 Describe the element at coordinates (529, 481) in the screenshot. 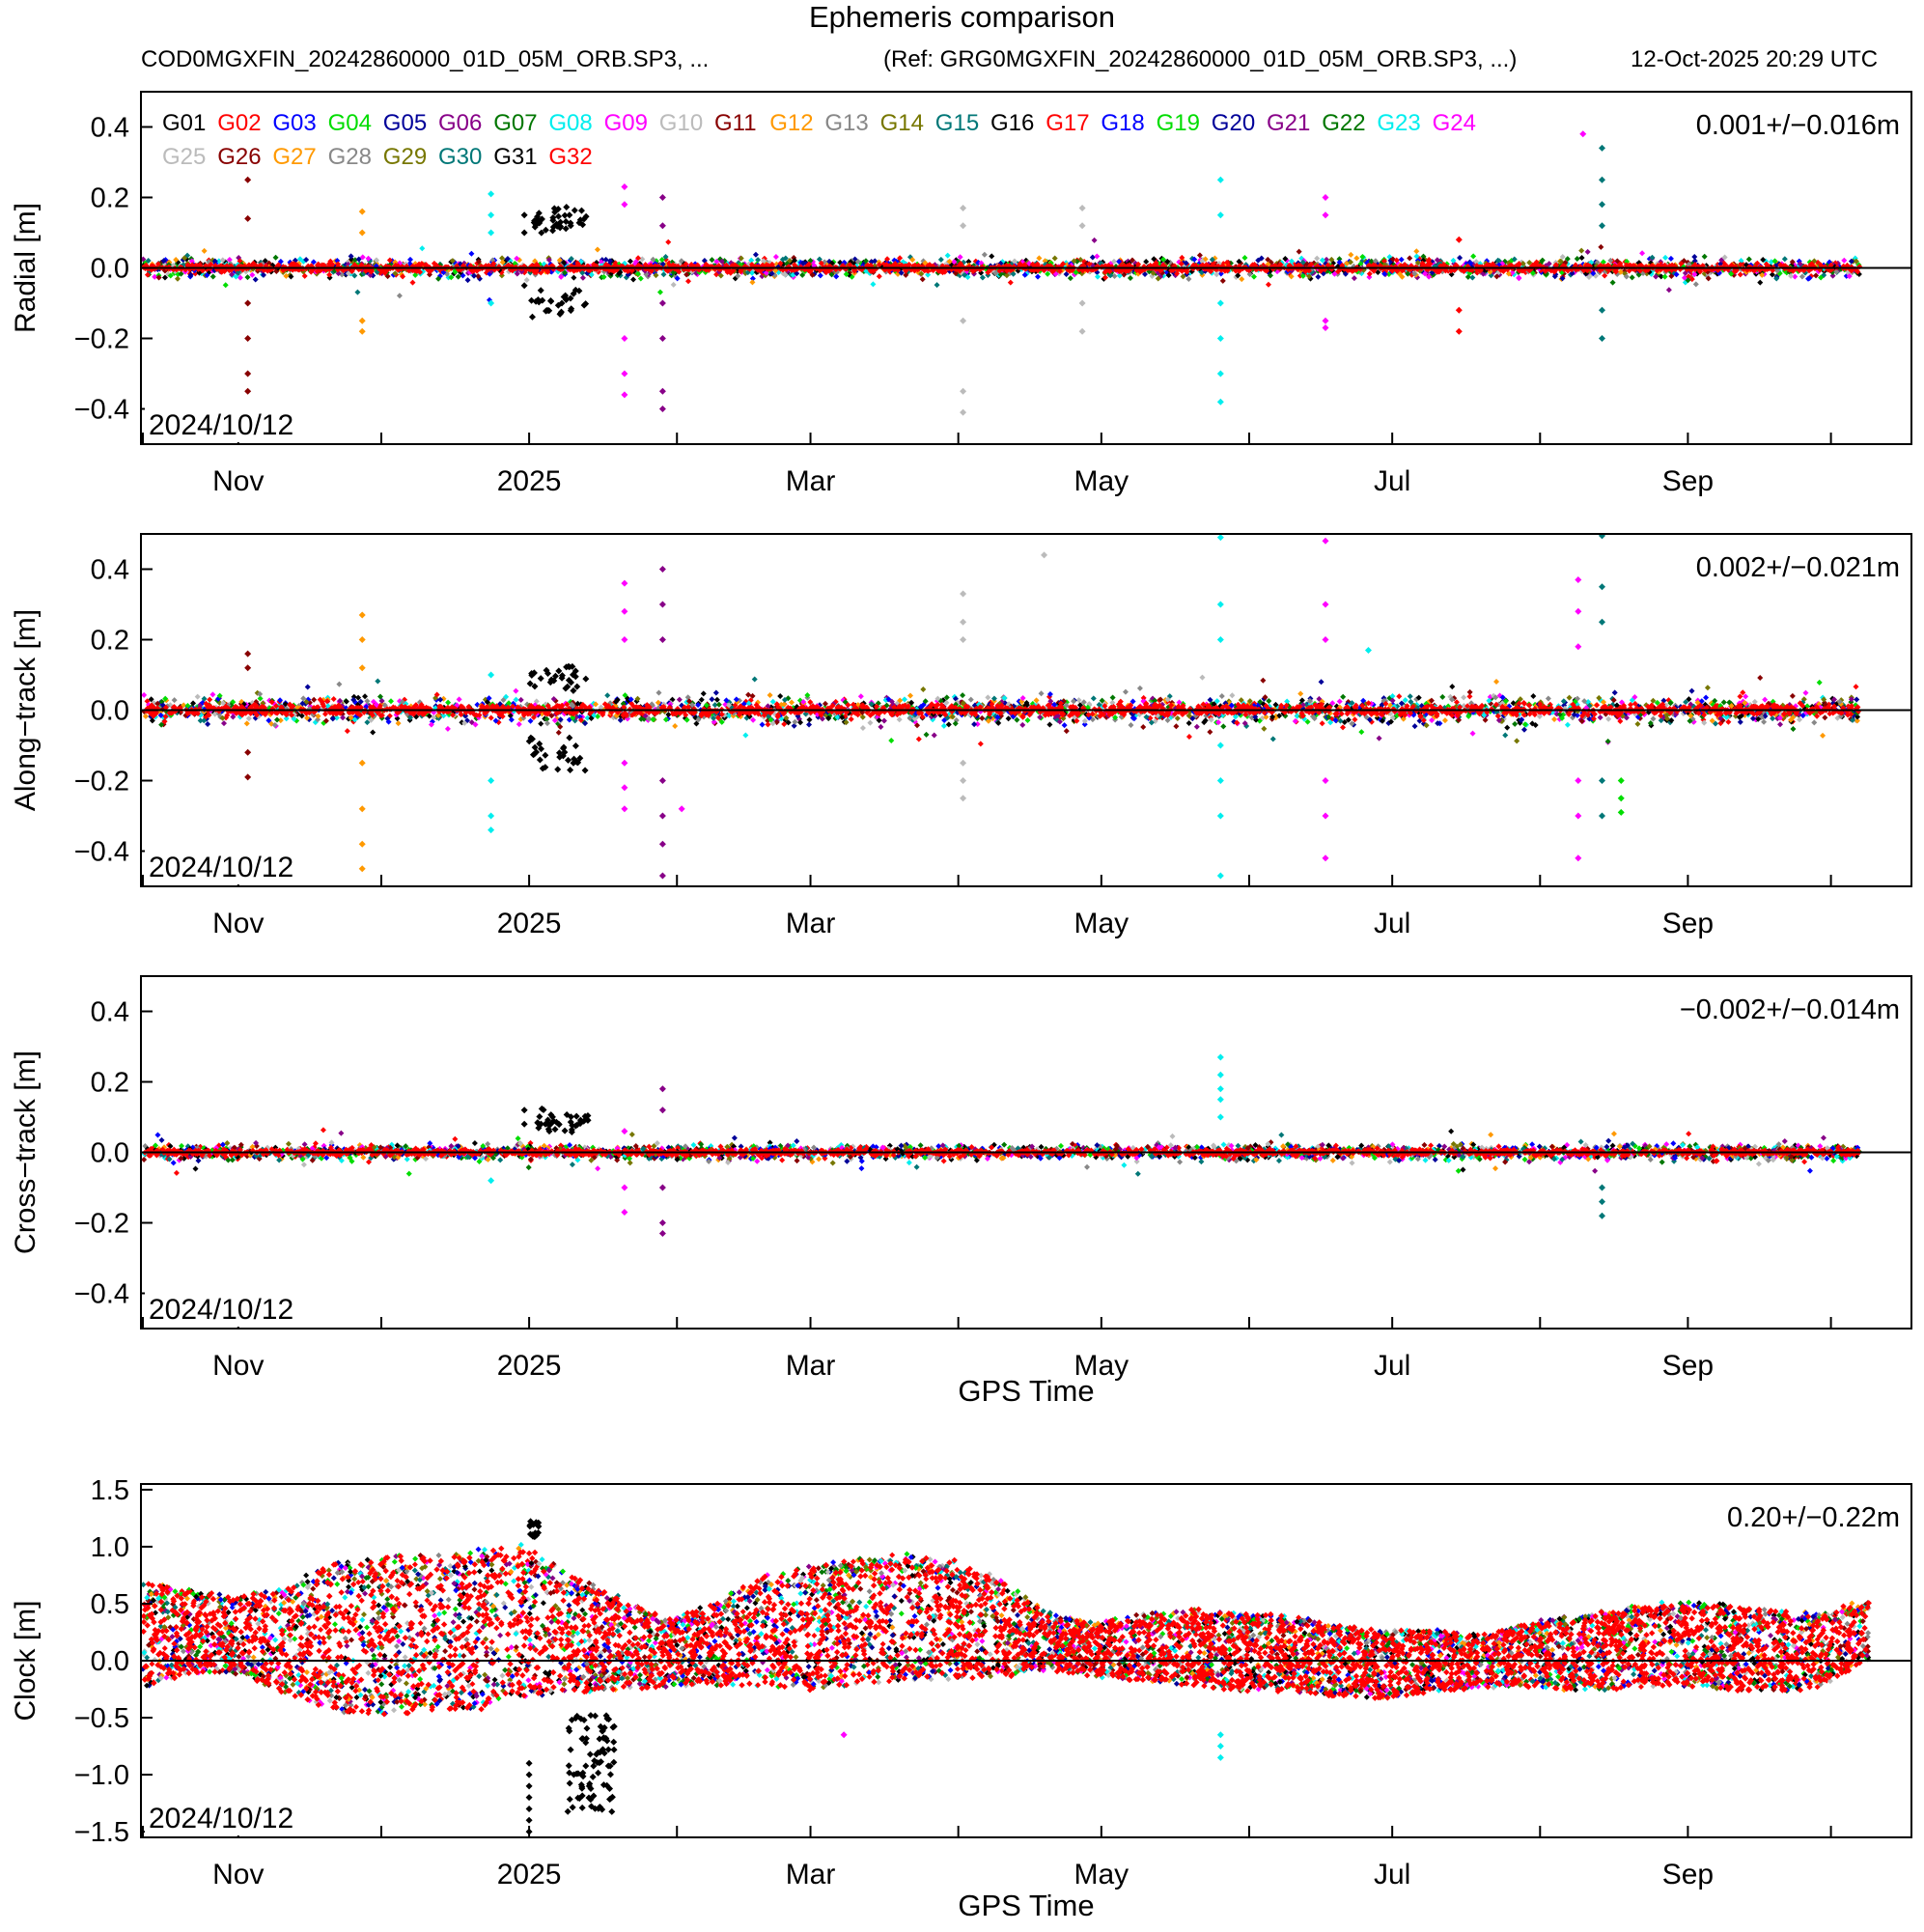

I see `x-tick-label: 2025` at that location.